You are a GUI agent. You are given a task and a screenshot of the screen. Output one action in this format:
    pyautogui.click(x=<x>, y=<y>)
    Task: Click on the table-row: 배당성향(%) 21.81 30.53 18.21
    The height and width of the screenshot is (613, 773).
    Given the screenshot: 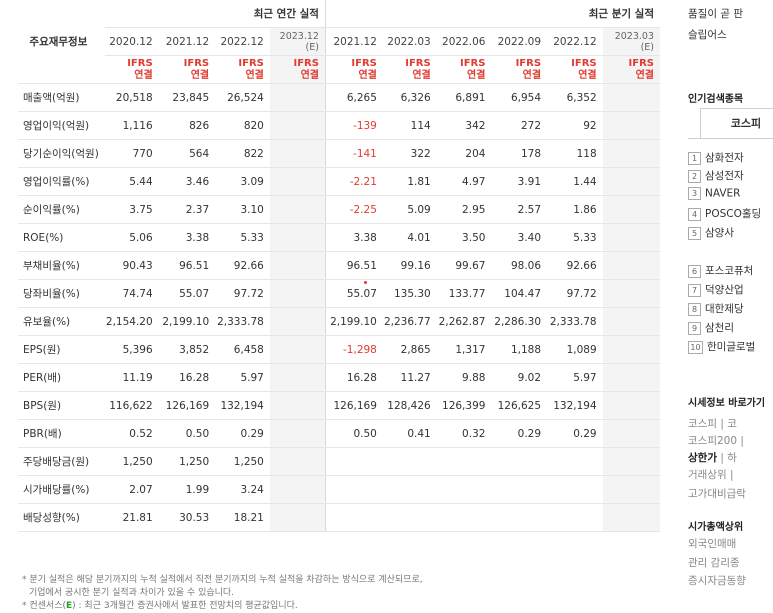 What is the action you would take?
    pyautogui.click(x=339, y=517)
    